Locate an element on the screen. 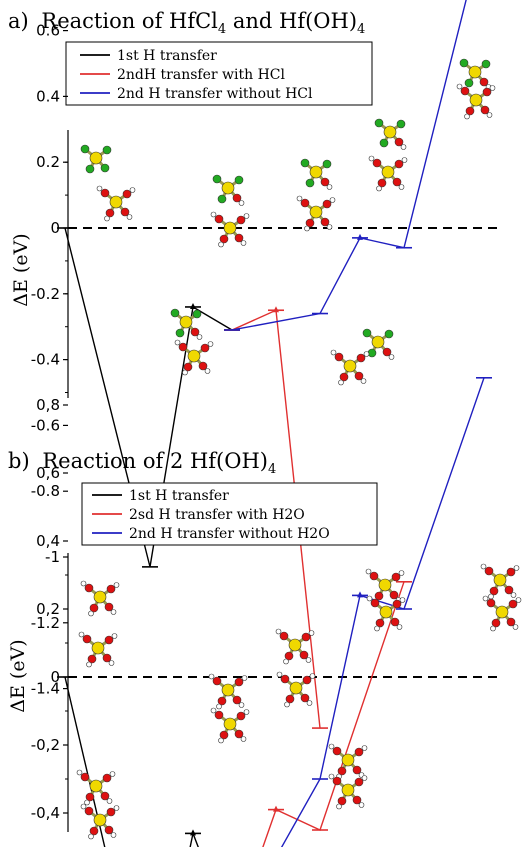 This screenshot has height=847, width=525. y-tick-label: 0,6 is located at coordinates (48, 473).